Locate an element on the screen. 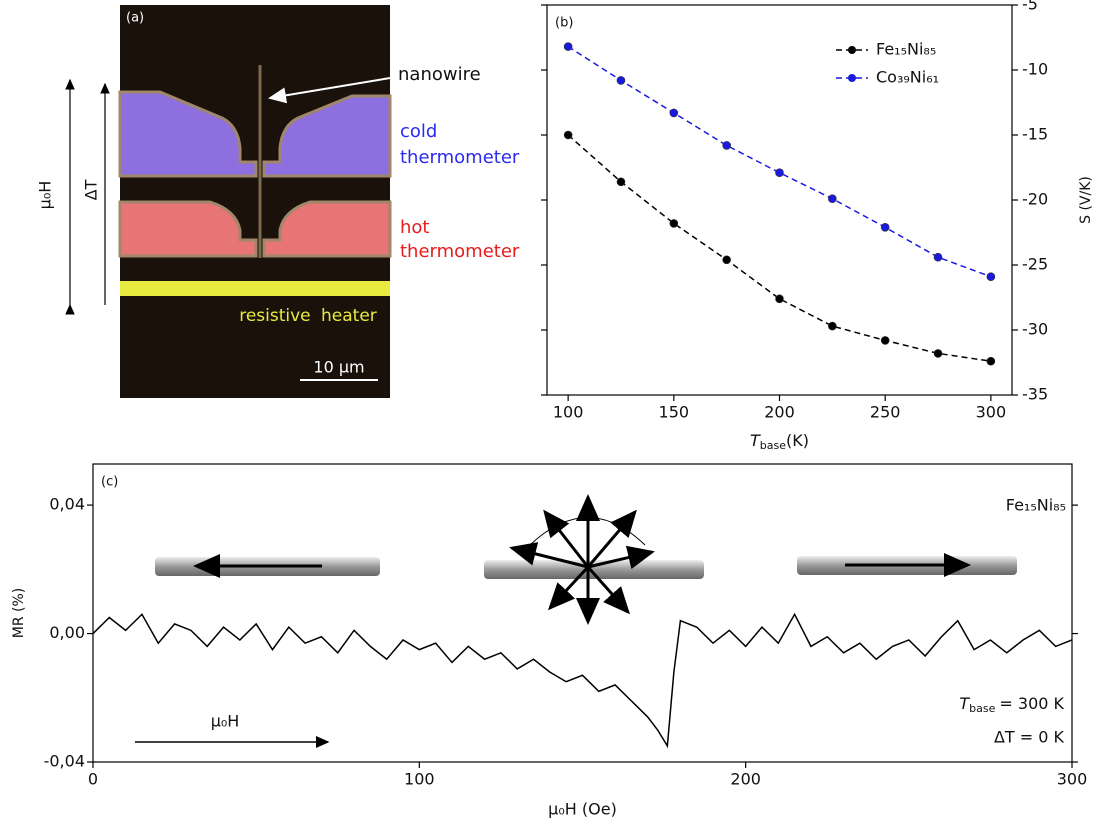  y-tick-label: -30 is located at coordinates (1035, 329).